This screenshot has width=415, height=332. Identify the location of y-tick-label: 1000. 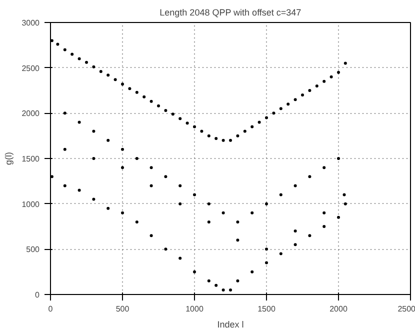
(31, 204).